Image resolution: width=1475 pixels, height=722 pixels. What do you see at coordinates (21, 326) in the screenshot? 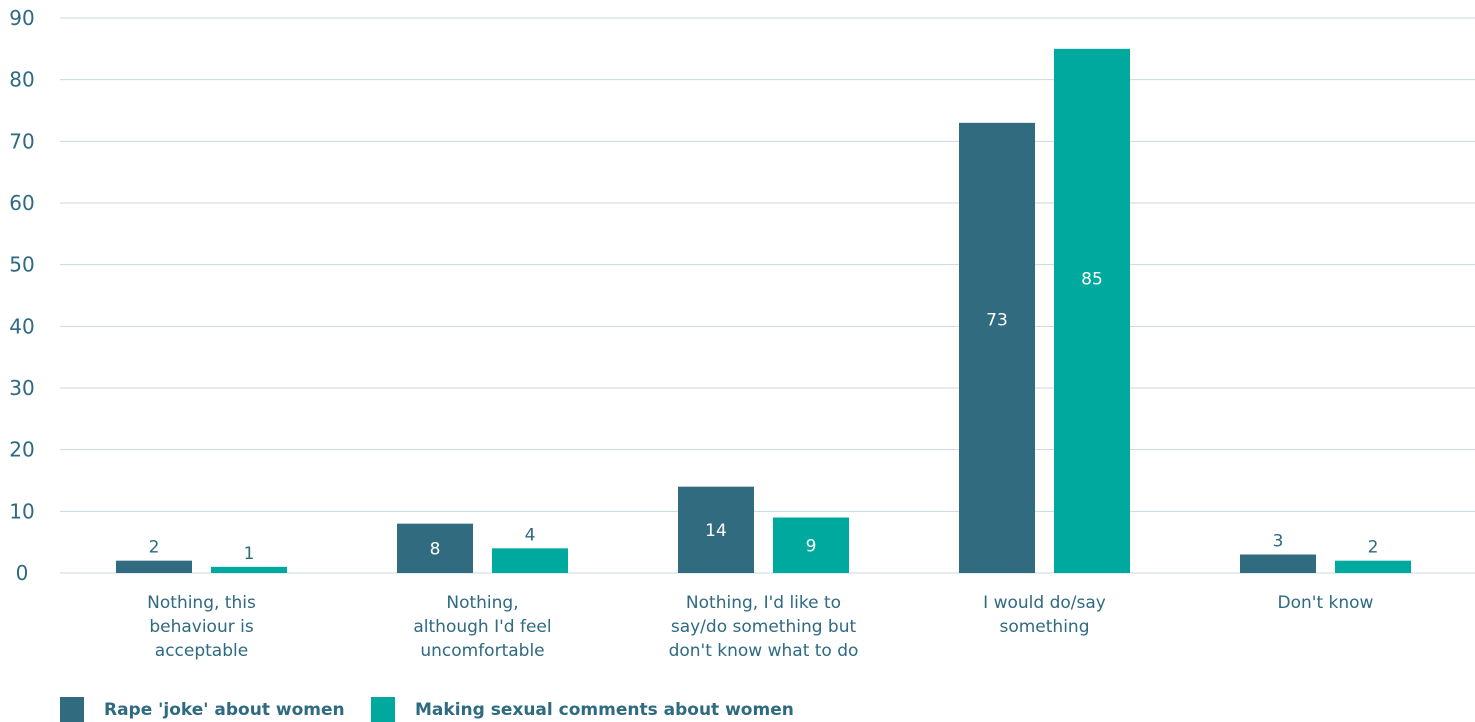
I see `y-tick-label: 40` at bounding box center [21, 326].